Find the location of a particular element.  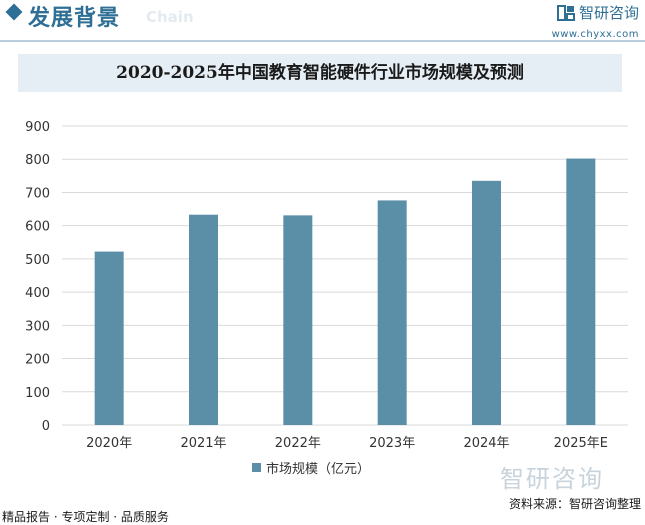

x-tick-label: 2022年 is located at coordinates (298, 443).